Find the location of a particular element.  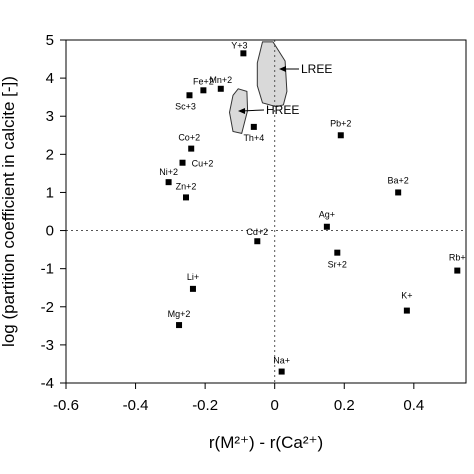

point-label-na-plus: Na+ is located at coordinates (281, 361).